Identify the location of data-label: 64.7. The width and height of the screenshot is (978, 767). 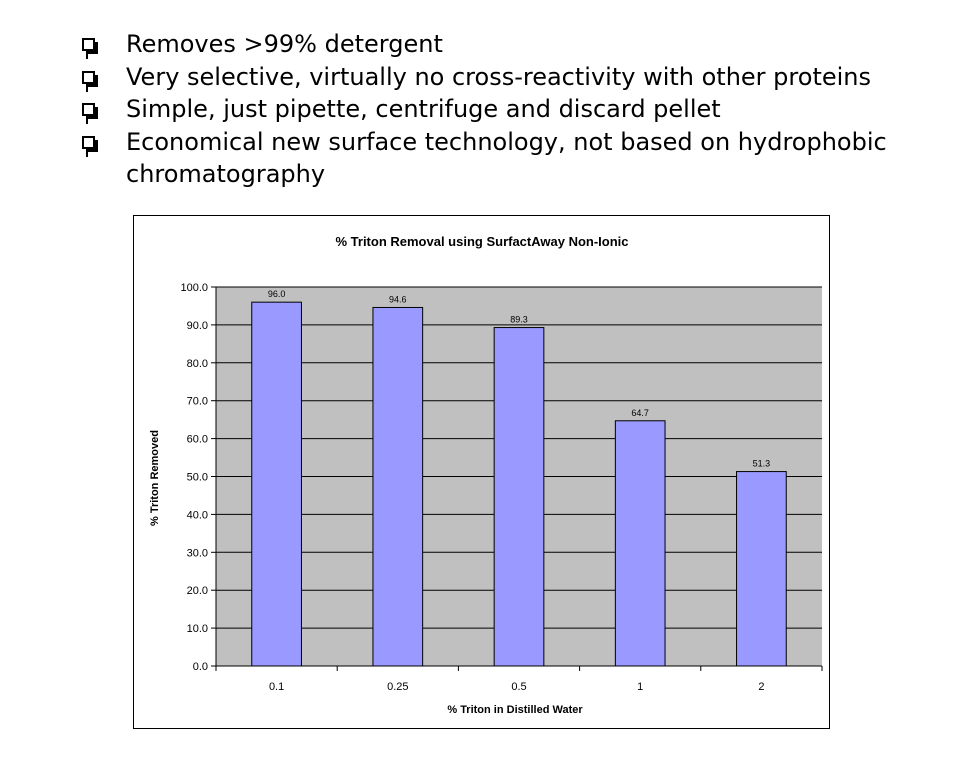
(640, 413).